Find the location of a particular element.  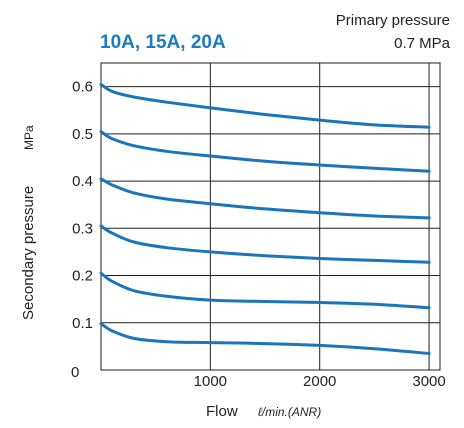

annotation-pressure-value: 0.7 MPa is located at coordinates (422, 43).